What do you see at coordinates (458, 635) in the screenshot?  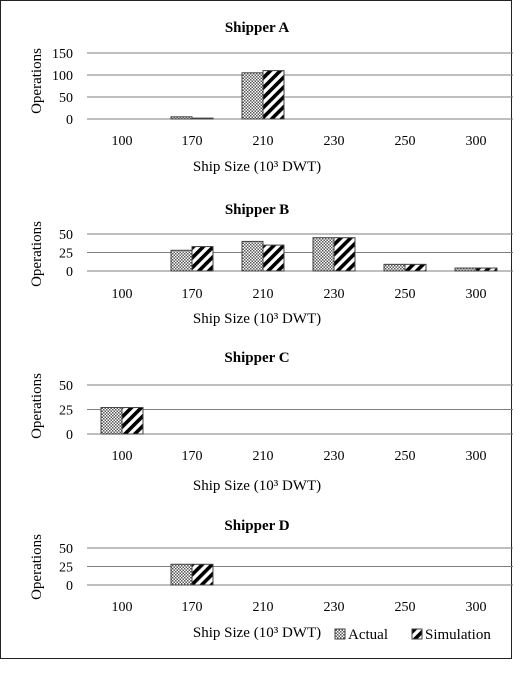 I see `legend-label-simulation: Simulation` at bounding box center [458, 635].